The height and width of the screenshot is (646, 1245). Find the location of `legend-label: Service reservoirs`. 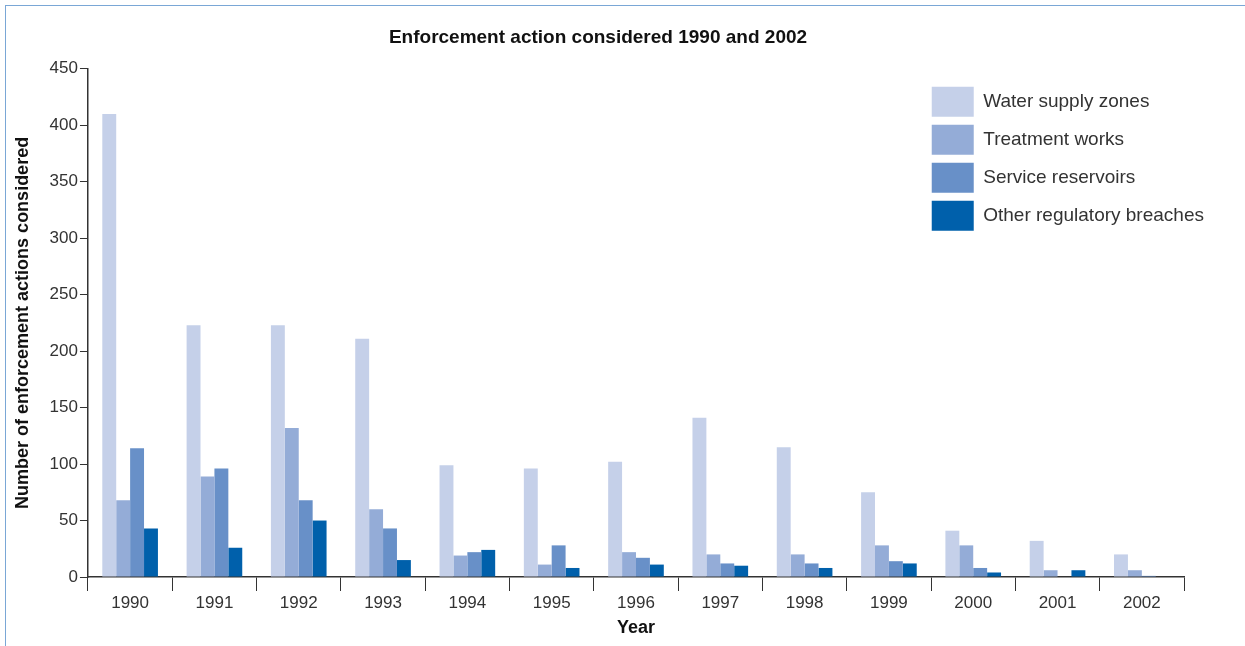

legend-label: Service reservoirs is located at coordinates (1059, 177).